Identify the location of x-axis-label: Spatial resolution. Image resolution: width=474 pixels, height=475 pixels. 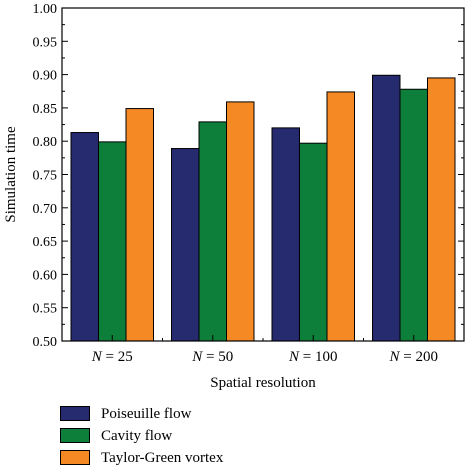
(263, 383).